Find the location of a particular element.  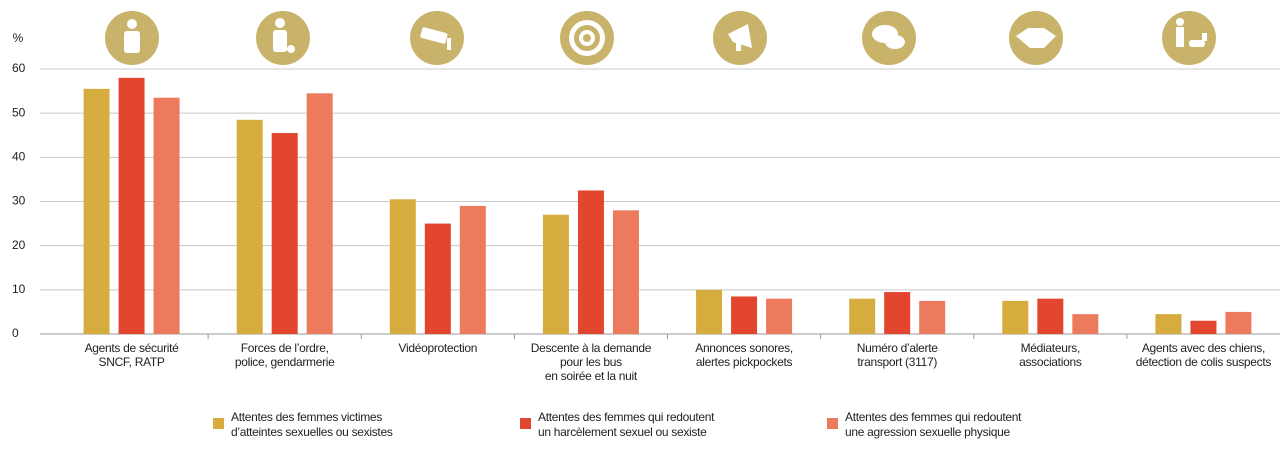

x-tick-label: Médiateurs, associations is located at coordinates (1050, 355).